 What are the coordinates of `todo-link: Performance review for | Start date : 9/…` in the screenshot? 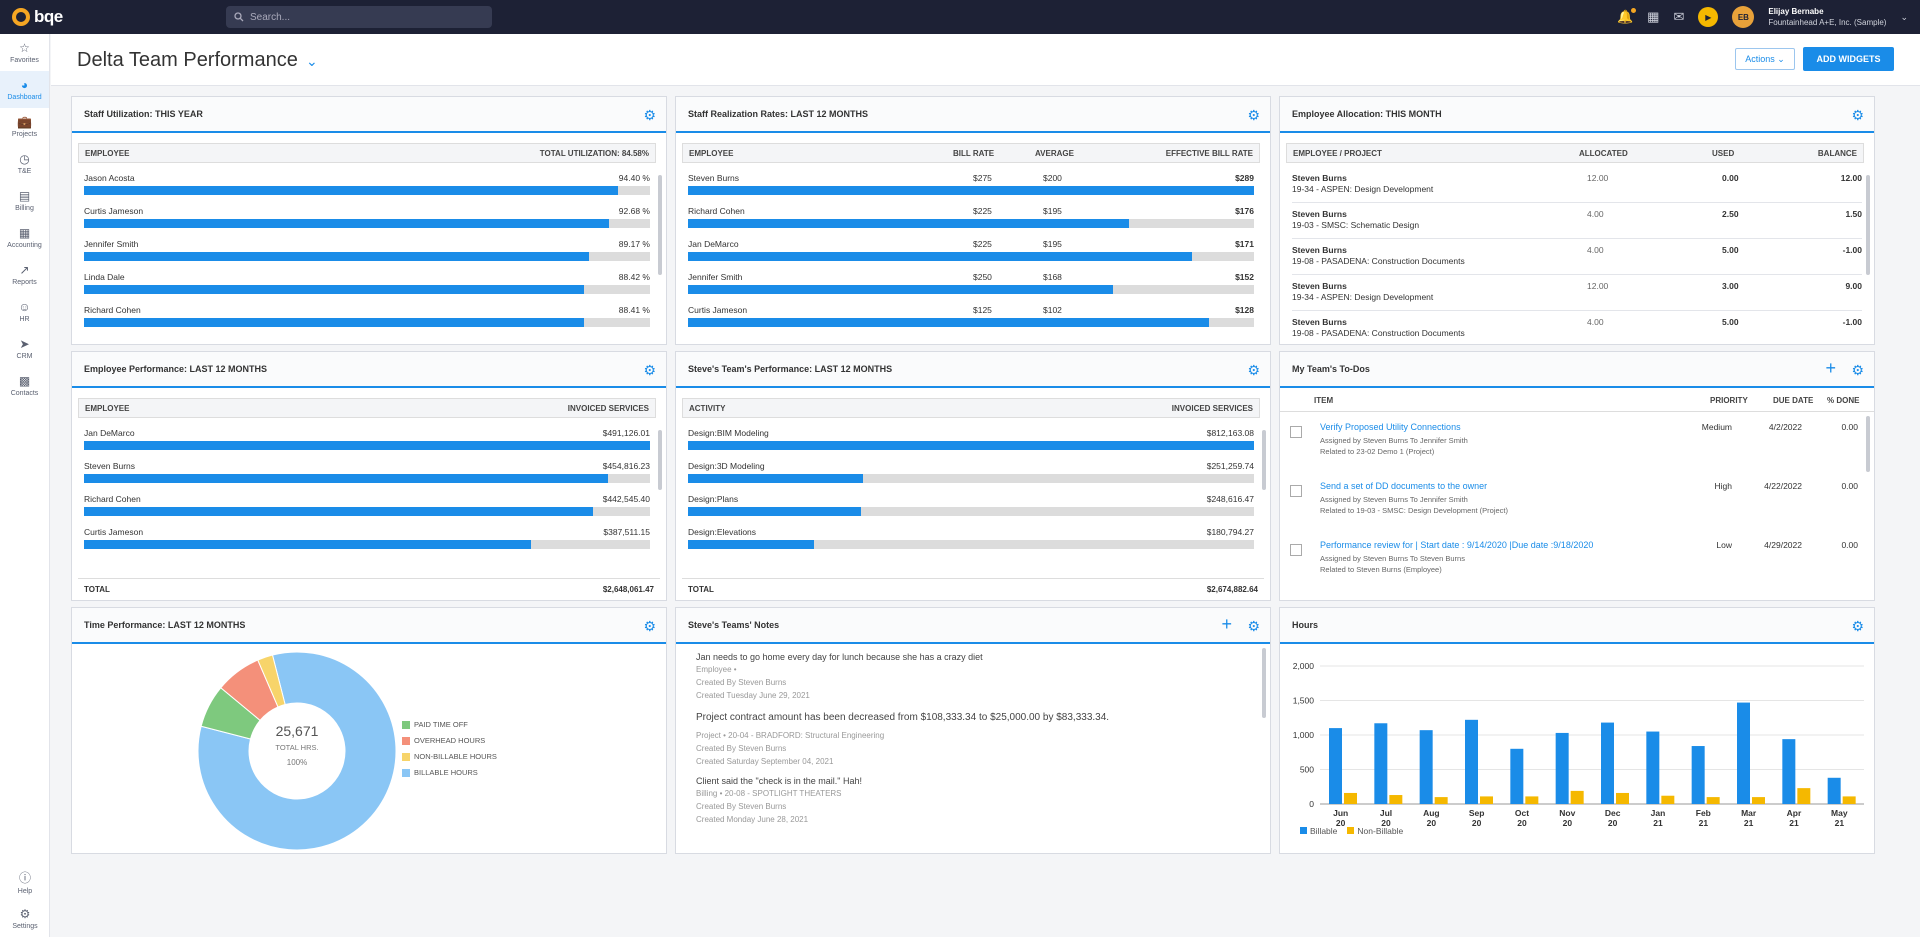 It's located at (1457, 545).